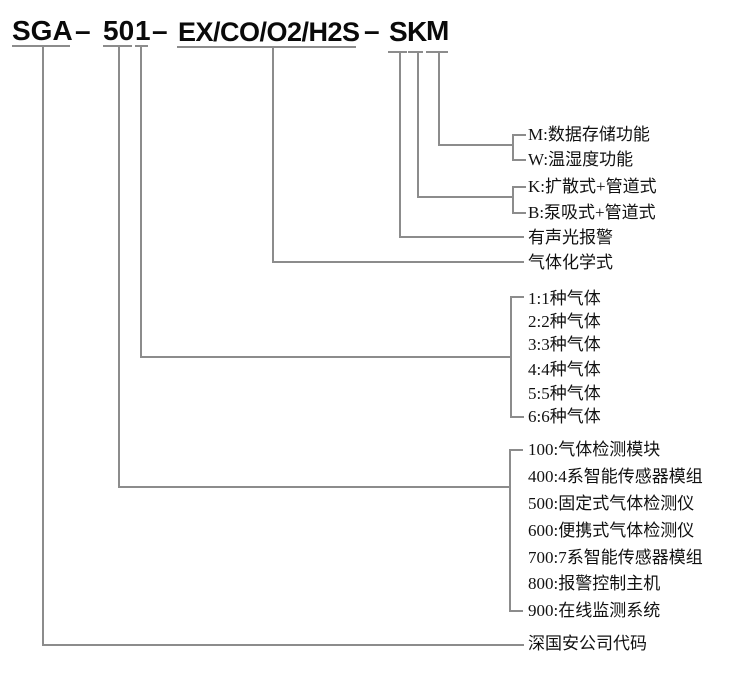 The width and height of the screenshot is (738, 673). What do you see at coordinates (587, 643) in the screenshot?
I see `label-company-code: 深国安公司代码` at bounding box center [587, 643].